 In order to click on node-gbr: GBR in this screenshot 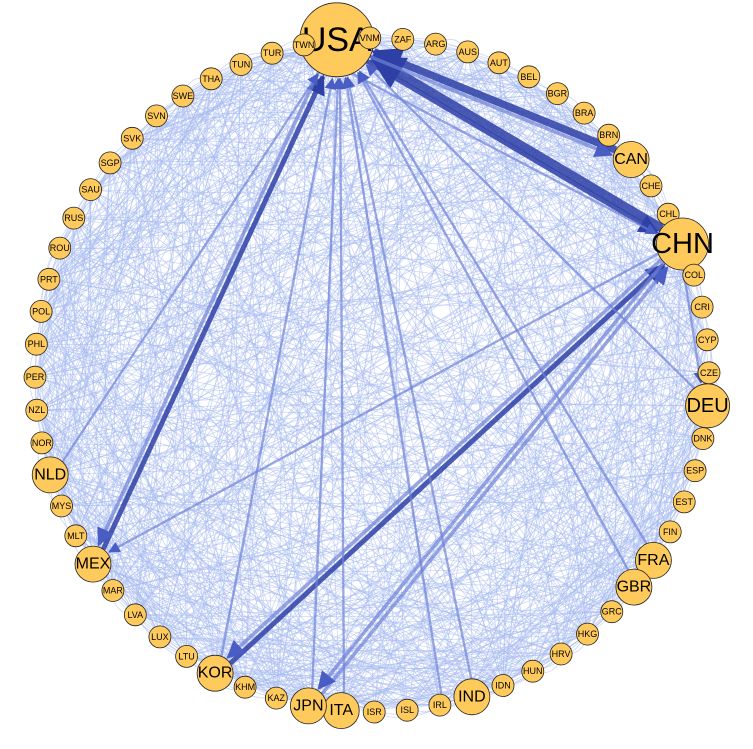, I will do `click(634, 587)`.